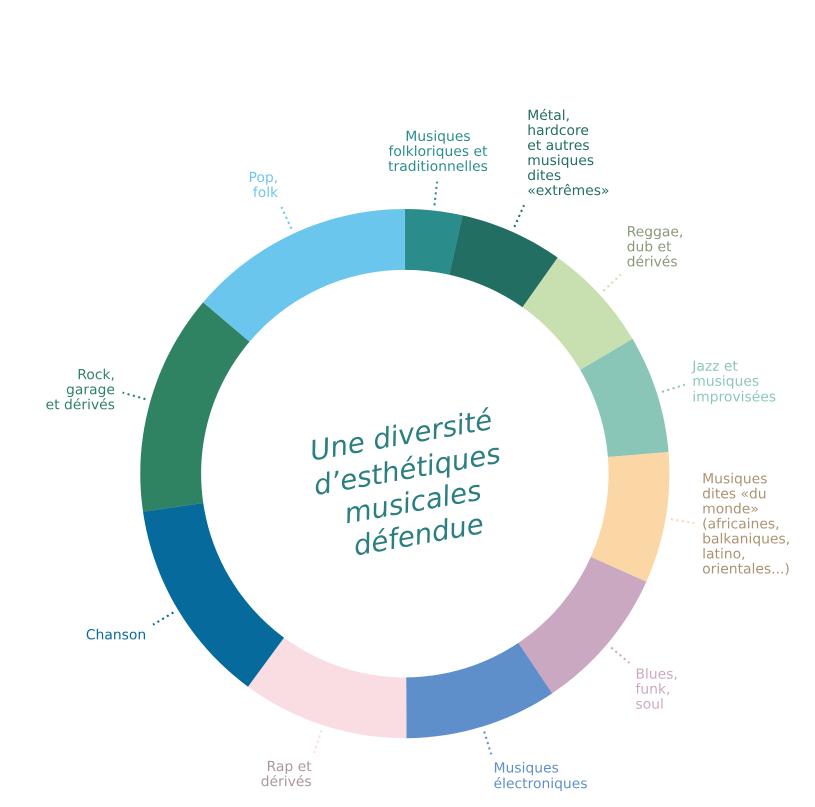  What do you see at coordinates (568, 152) in the screenshot?
I see `slice-label: Métal, hardcore et autres musiques dites «extrêmes»` at bounding box center [568, 152].